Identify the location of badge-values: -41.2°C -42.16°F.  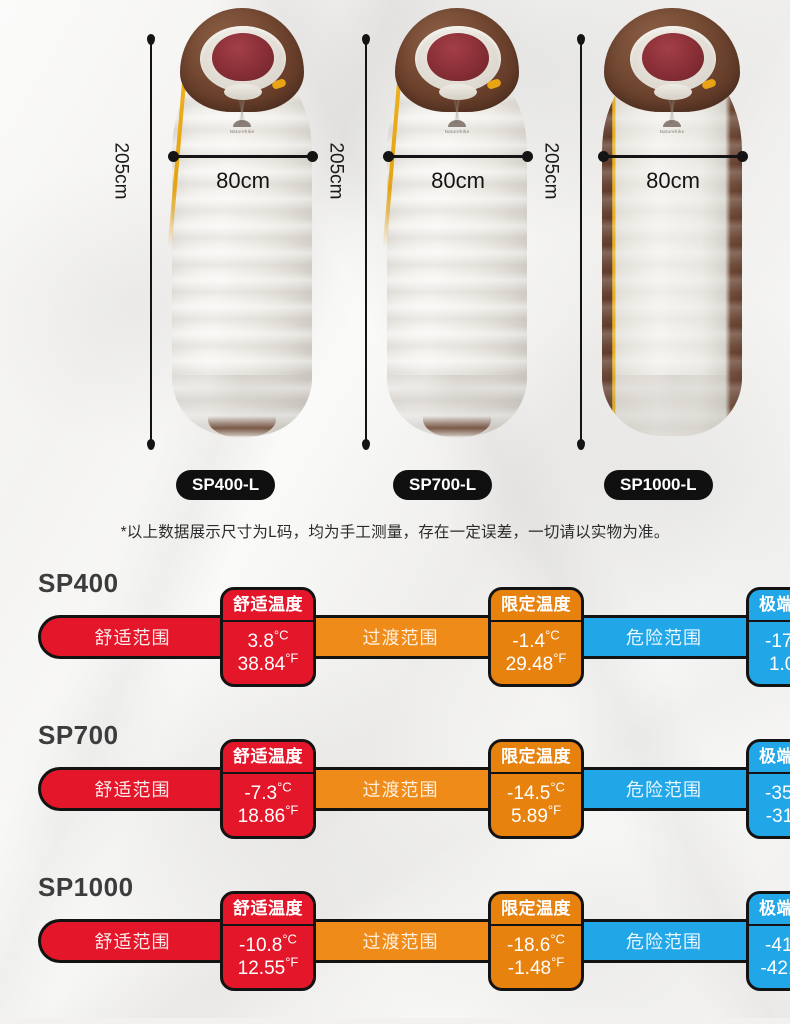
(769, 957).